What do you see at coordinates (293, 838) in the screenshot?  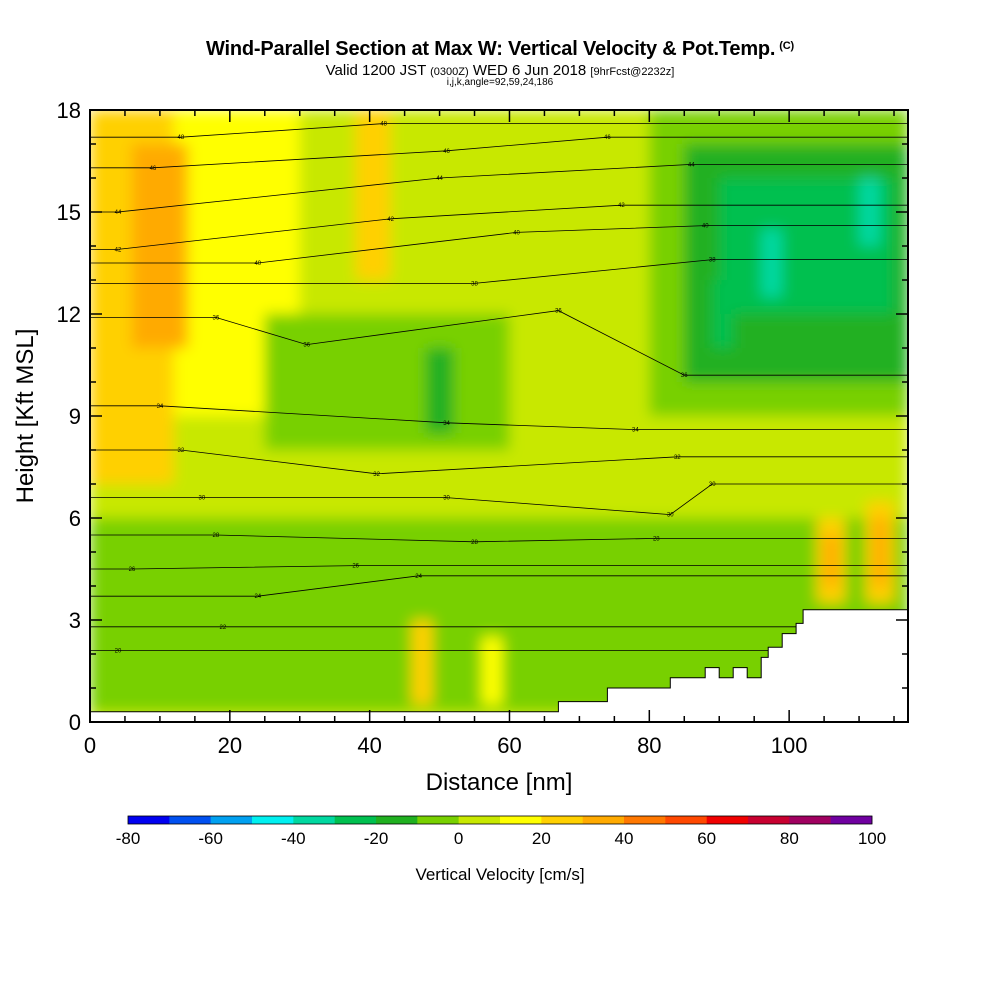 I see `colorbar-tick-label: -40` at bounding box center [293, 838].